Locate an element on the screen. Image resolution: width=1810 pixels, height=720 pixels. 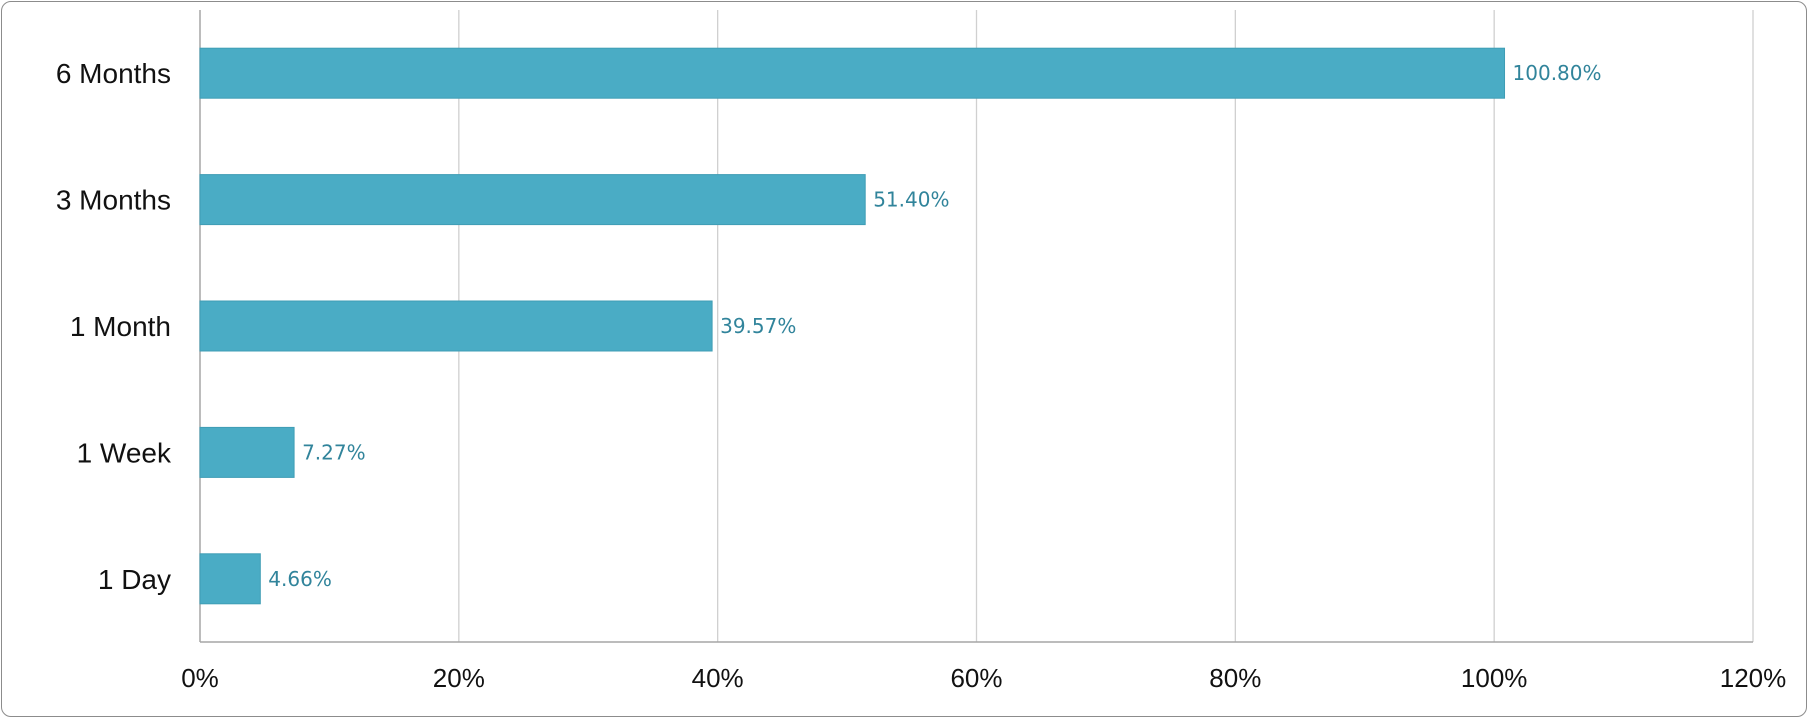
x-tick-label: 120% is located at coordinates (1753, 678).